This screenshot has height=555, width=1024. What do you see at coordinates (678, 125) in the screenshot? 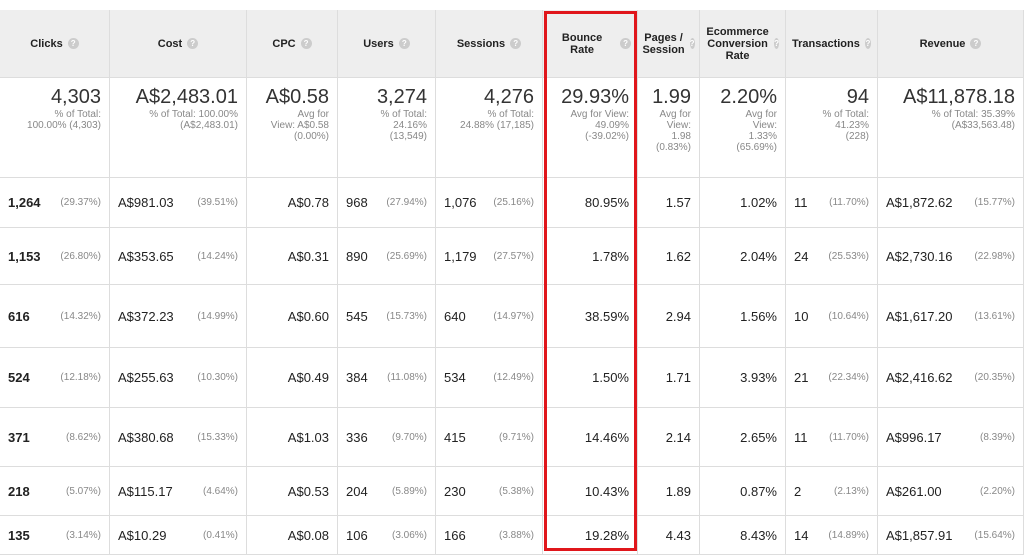
I see `total-note: View:` at bounding box center [678, 125].